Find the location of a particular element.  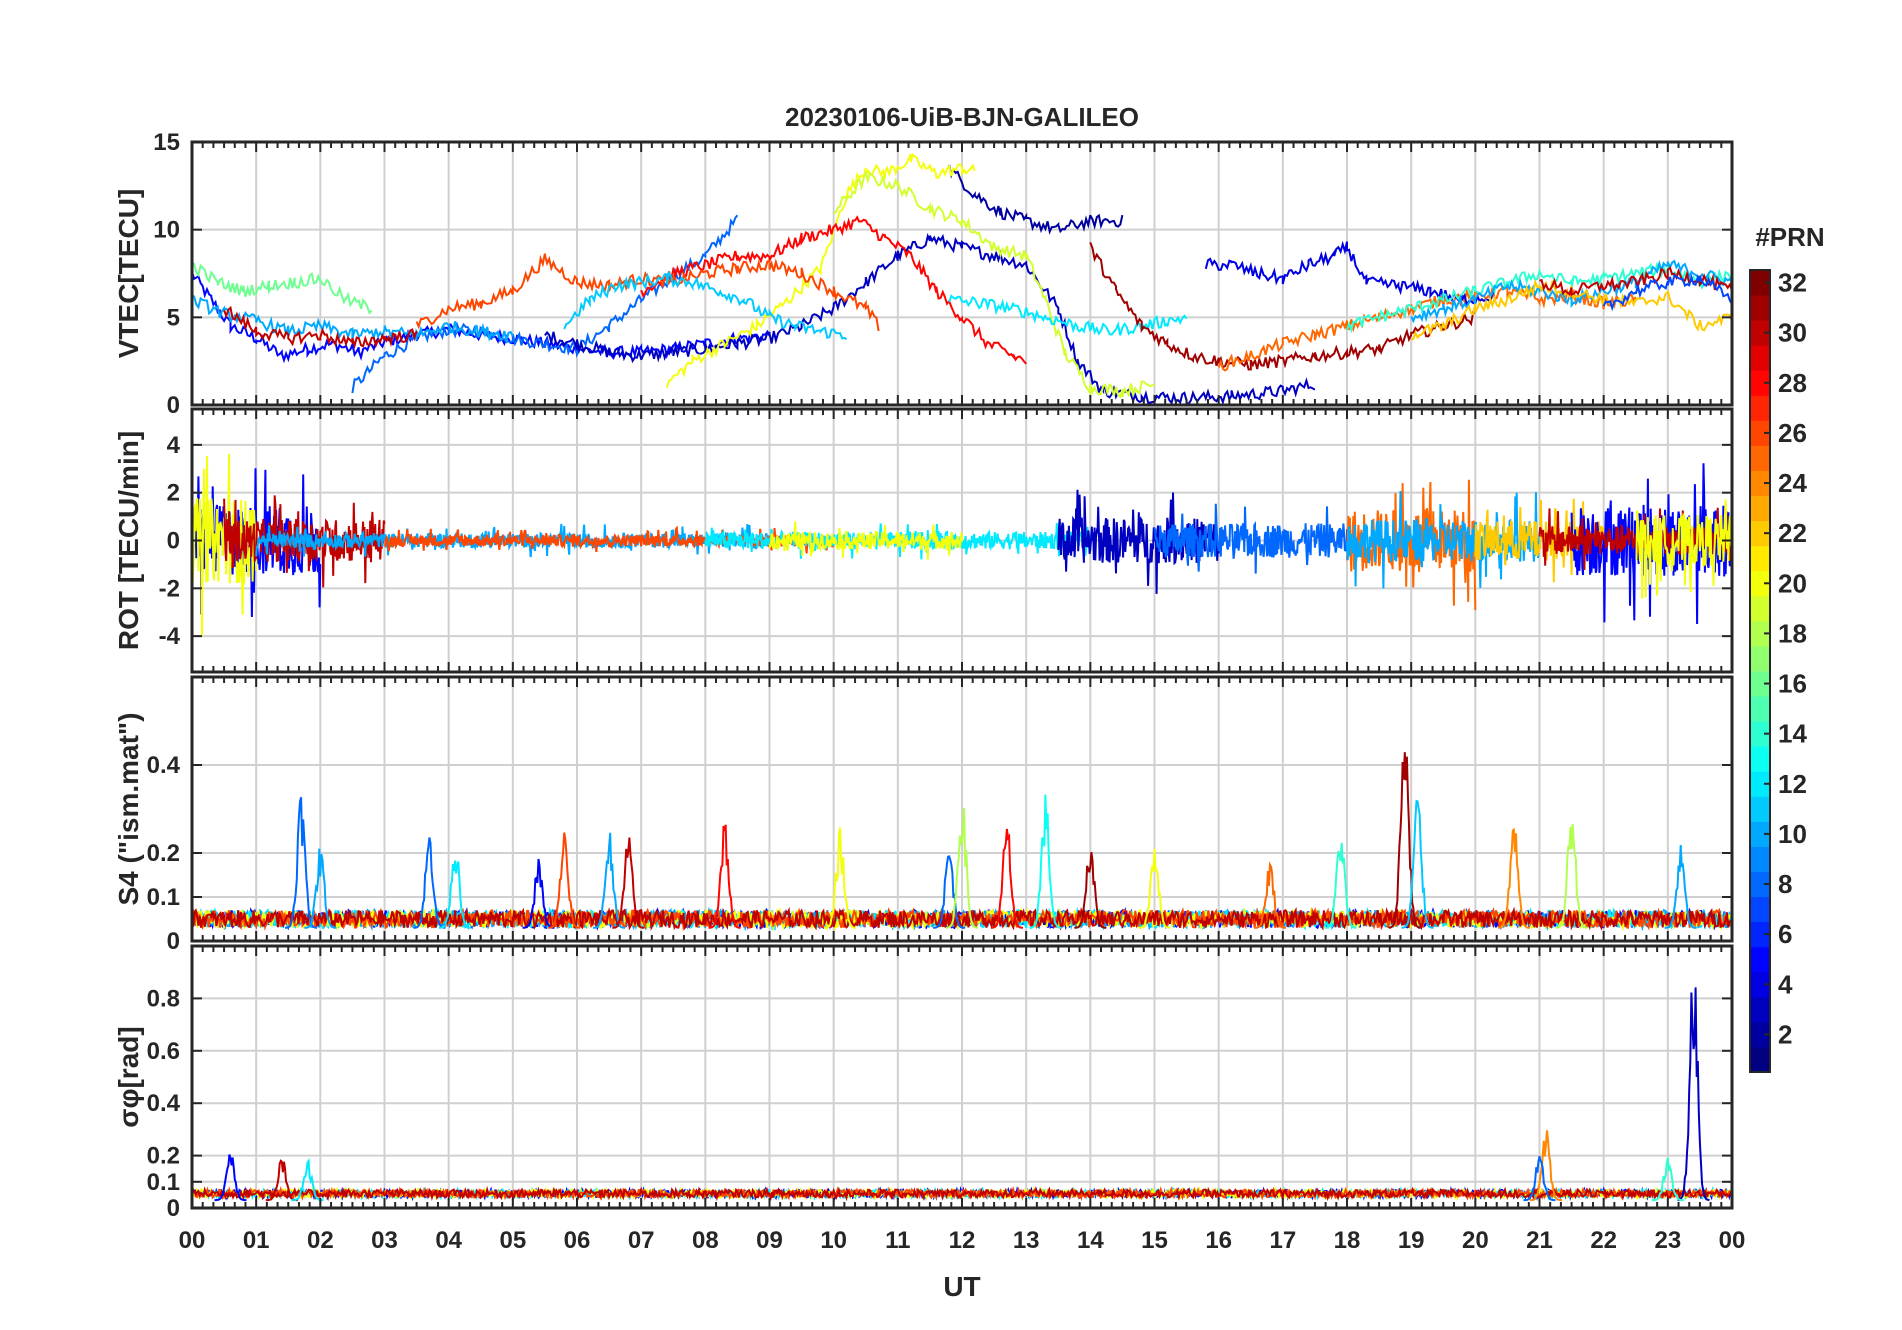

chart-title: 20230106-UiB-BJN-GALILEO is located at coordinates (962, 117).